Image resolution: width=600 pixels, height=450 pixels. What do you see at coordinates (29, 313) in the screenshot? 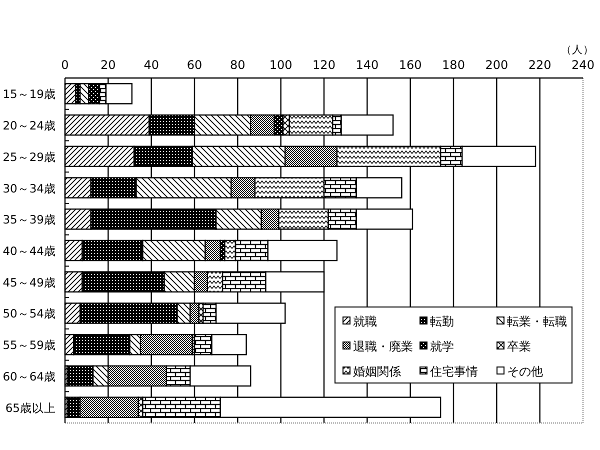
I see `y-tick-label: 50～54歳` at bounding box center [29, 313].